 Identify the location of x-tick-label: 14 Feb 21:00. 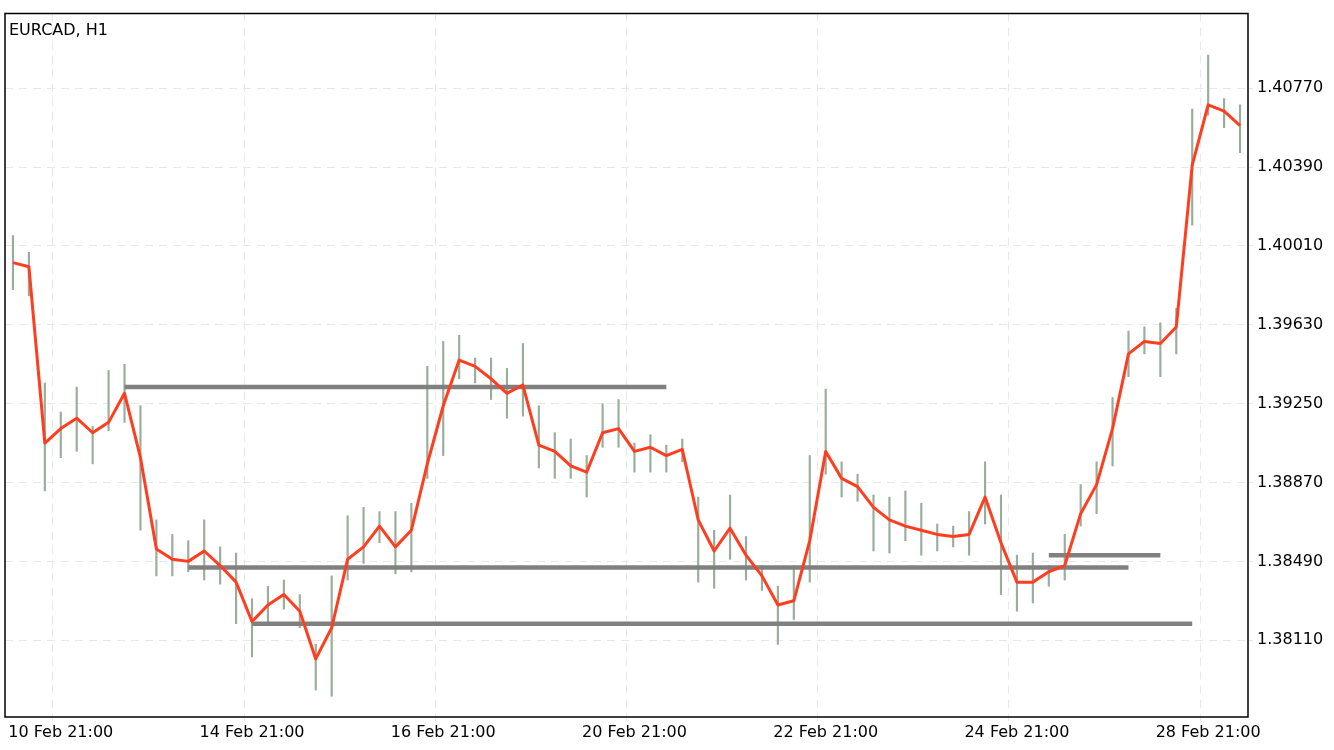
(252, 731).